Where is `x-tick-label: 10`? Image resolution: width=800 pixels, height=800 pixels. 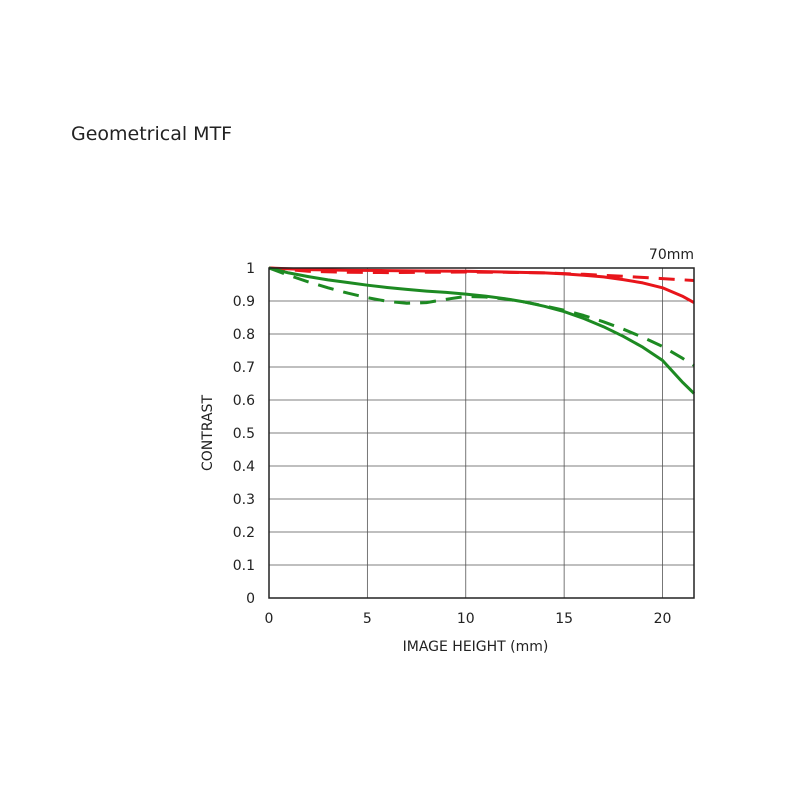
x-tick-label: 10 is located at coordinates (466, 619).